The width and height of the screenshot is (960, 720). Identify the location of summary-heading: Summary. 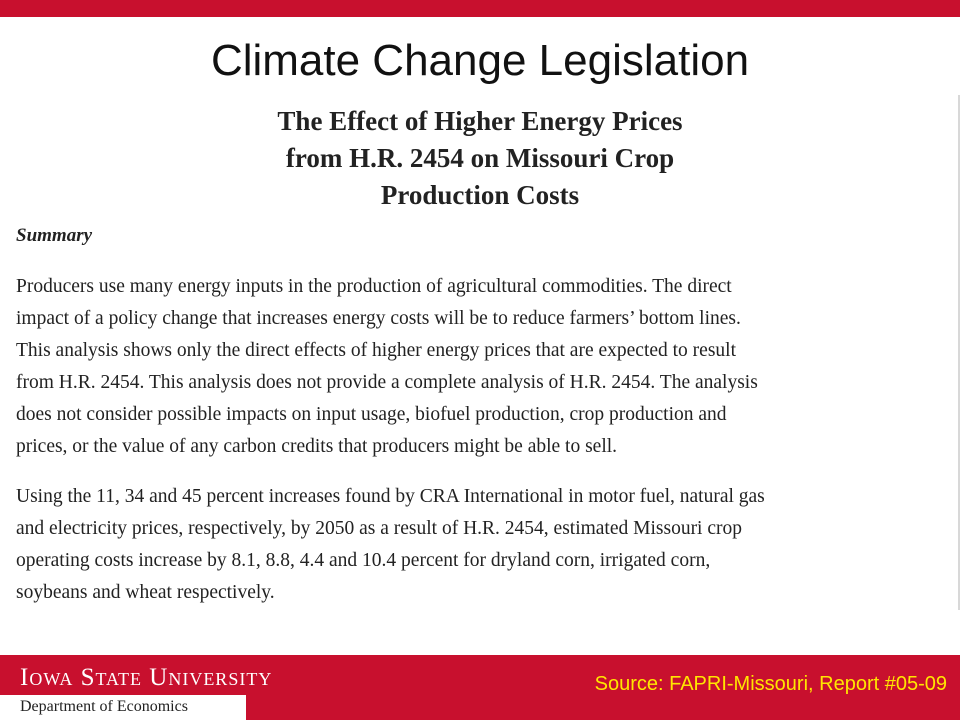
(54, 235).